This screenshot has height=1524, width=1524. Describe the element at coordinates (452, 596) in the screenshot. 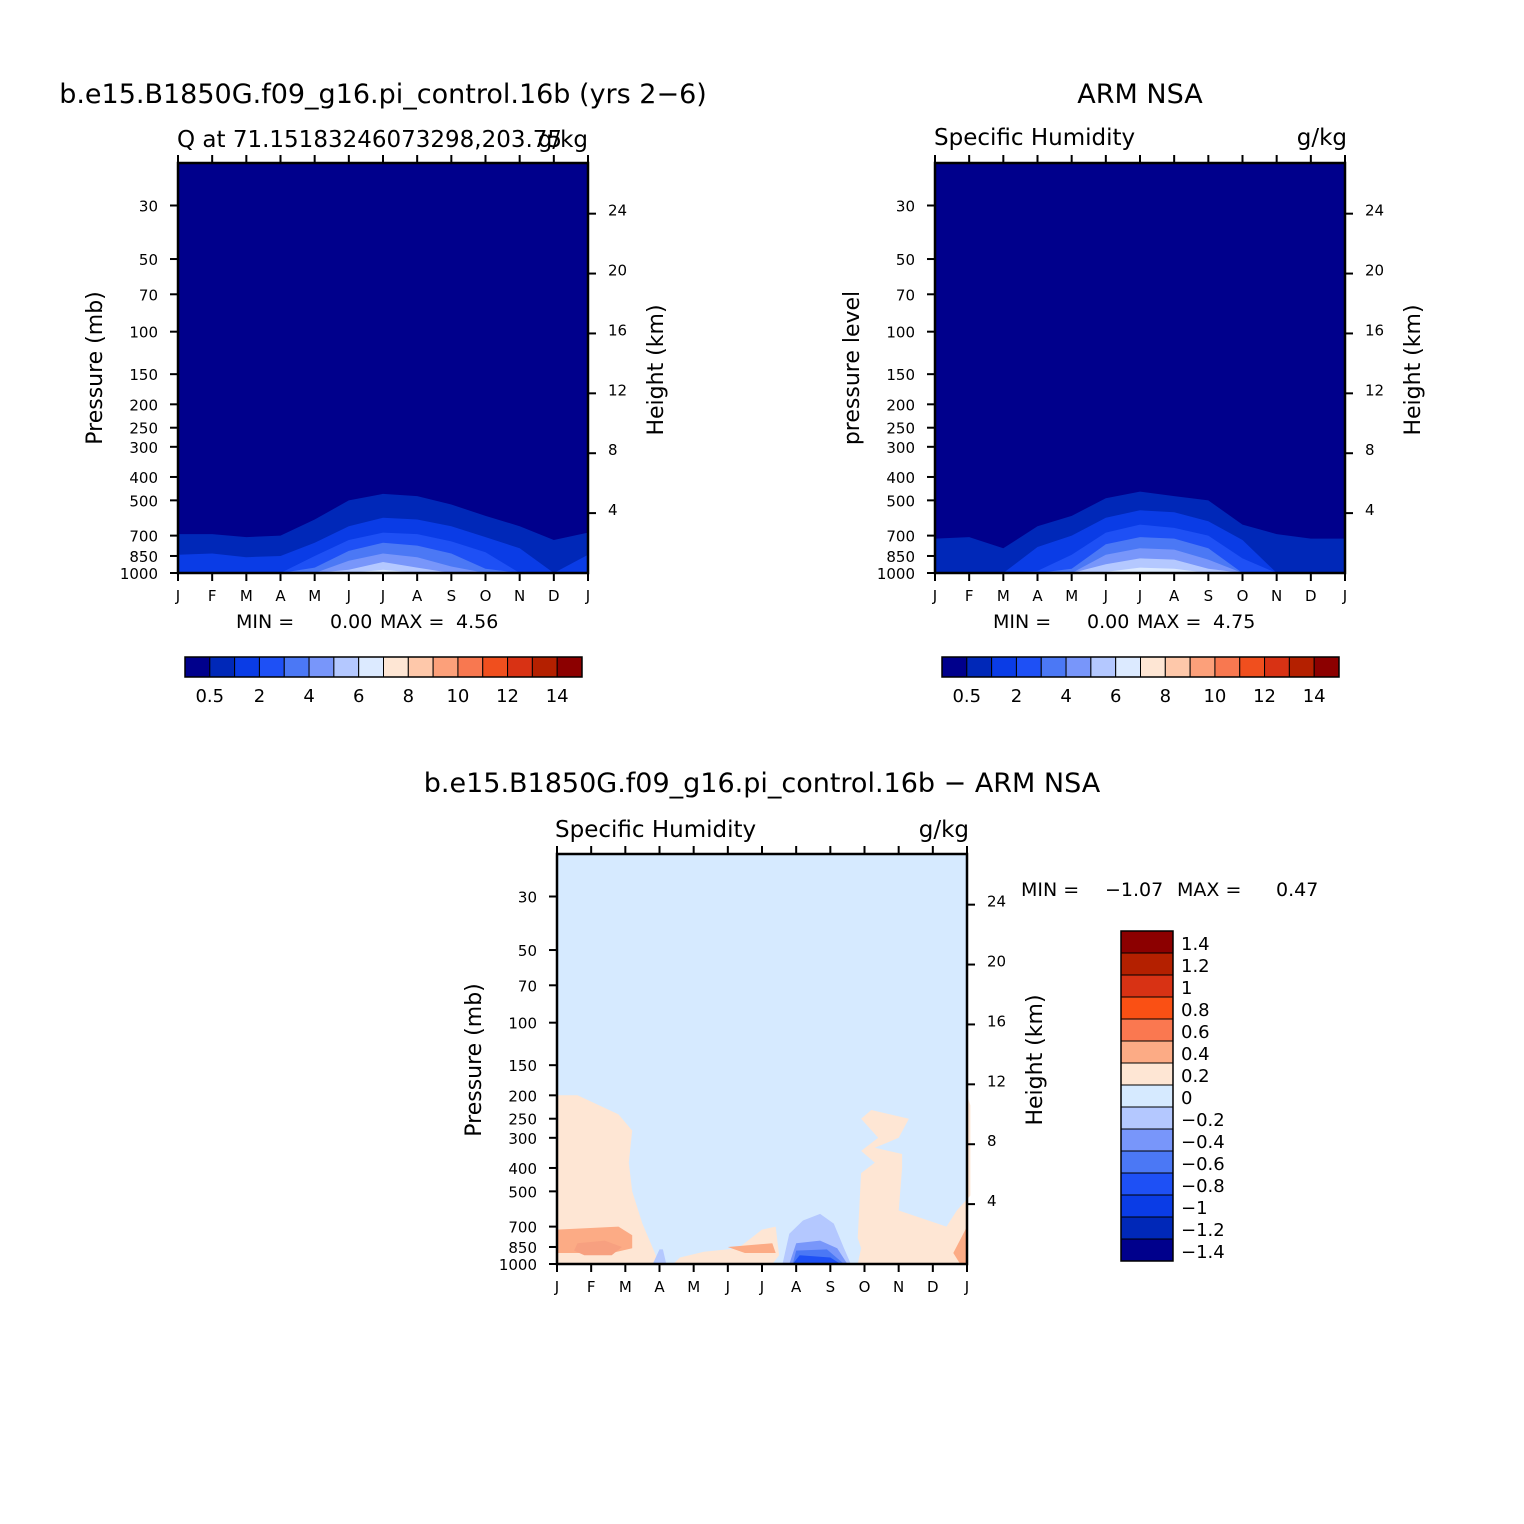

I see `x-tick-label: S` at that location.